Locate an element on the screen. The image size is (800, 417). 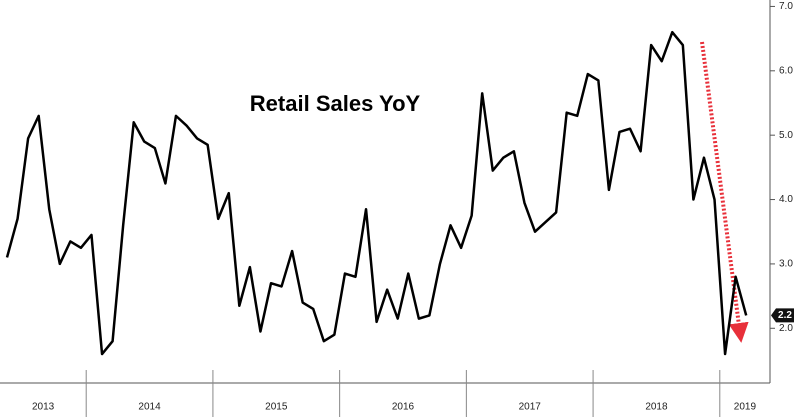
x-tick-label: 2015 is located at coordinates (276, 407).